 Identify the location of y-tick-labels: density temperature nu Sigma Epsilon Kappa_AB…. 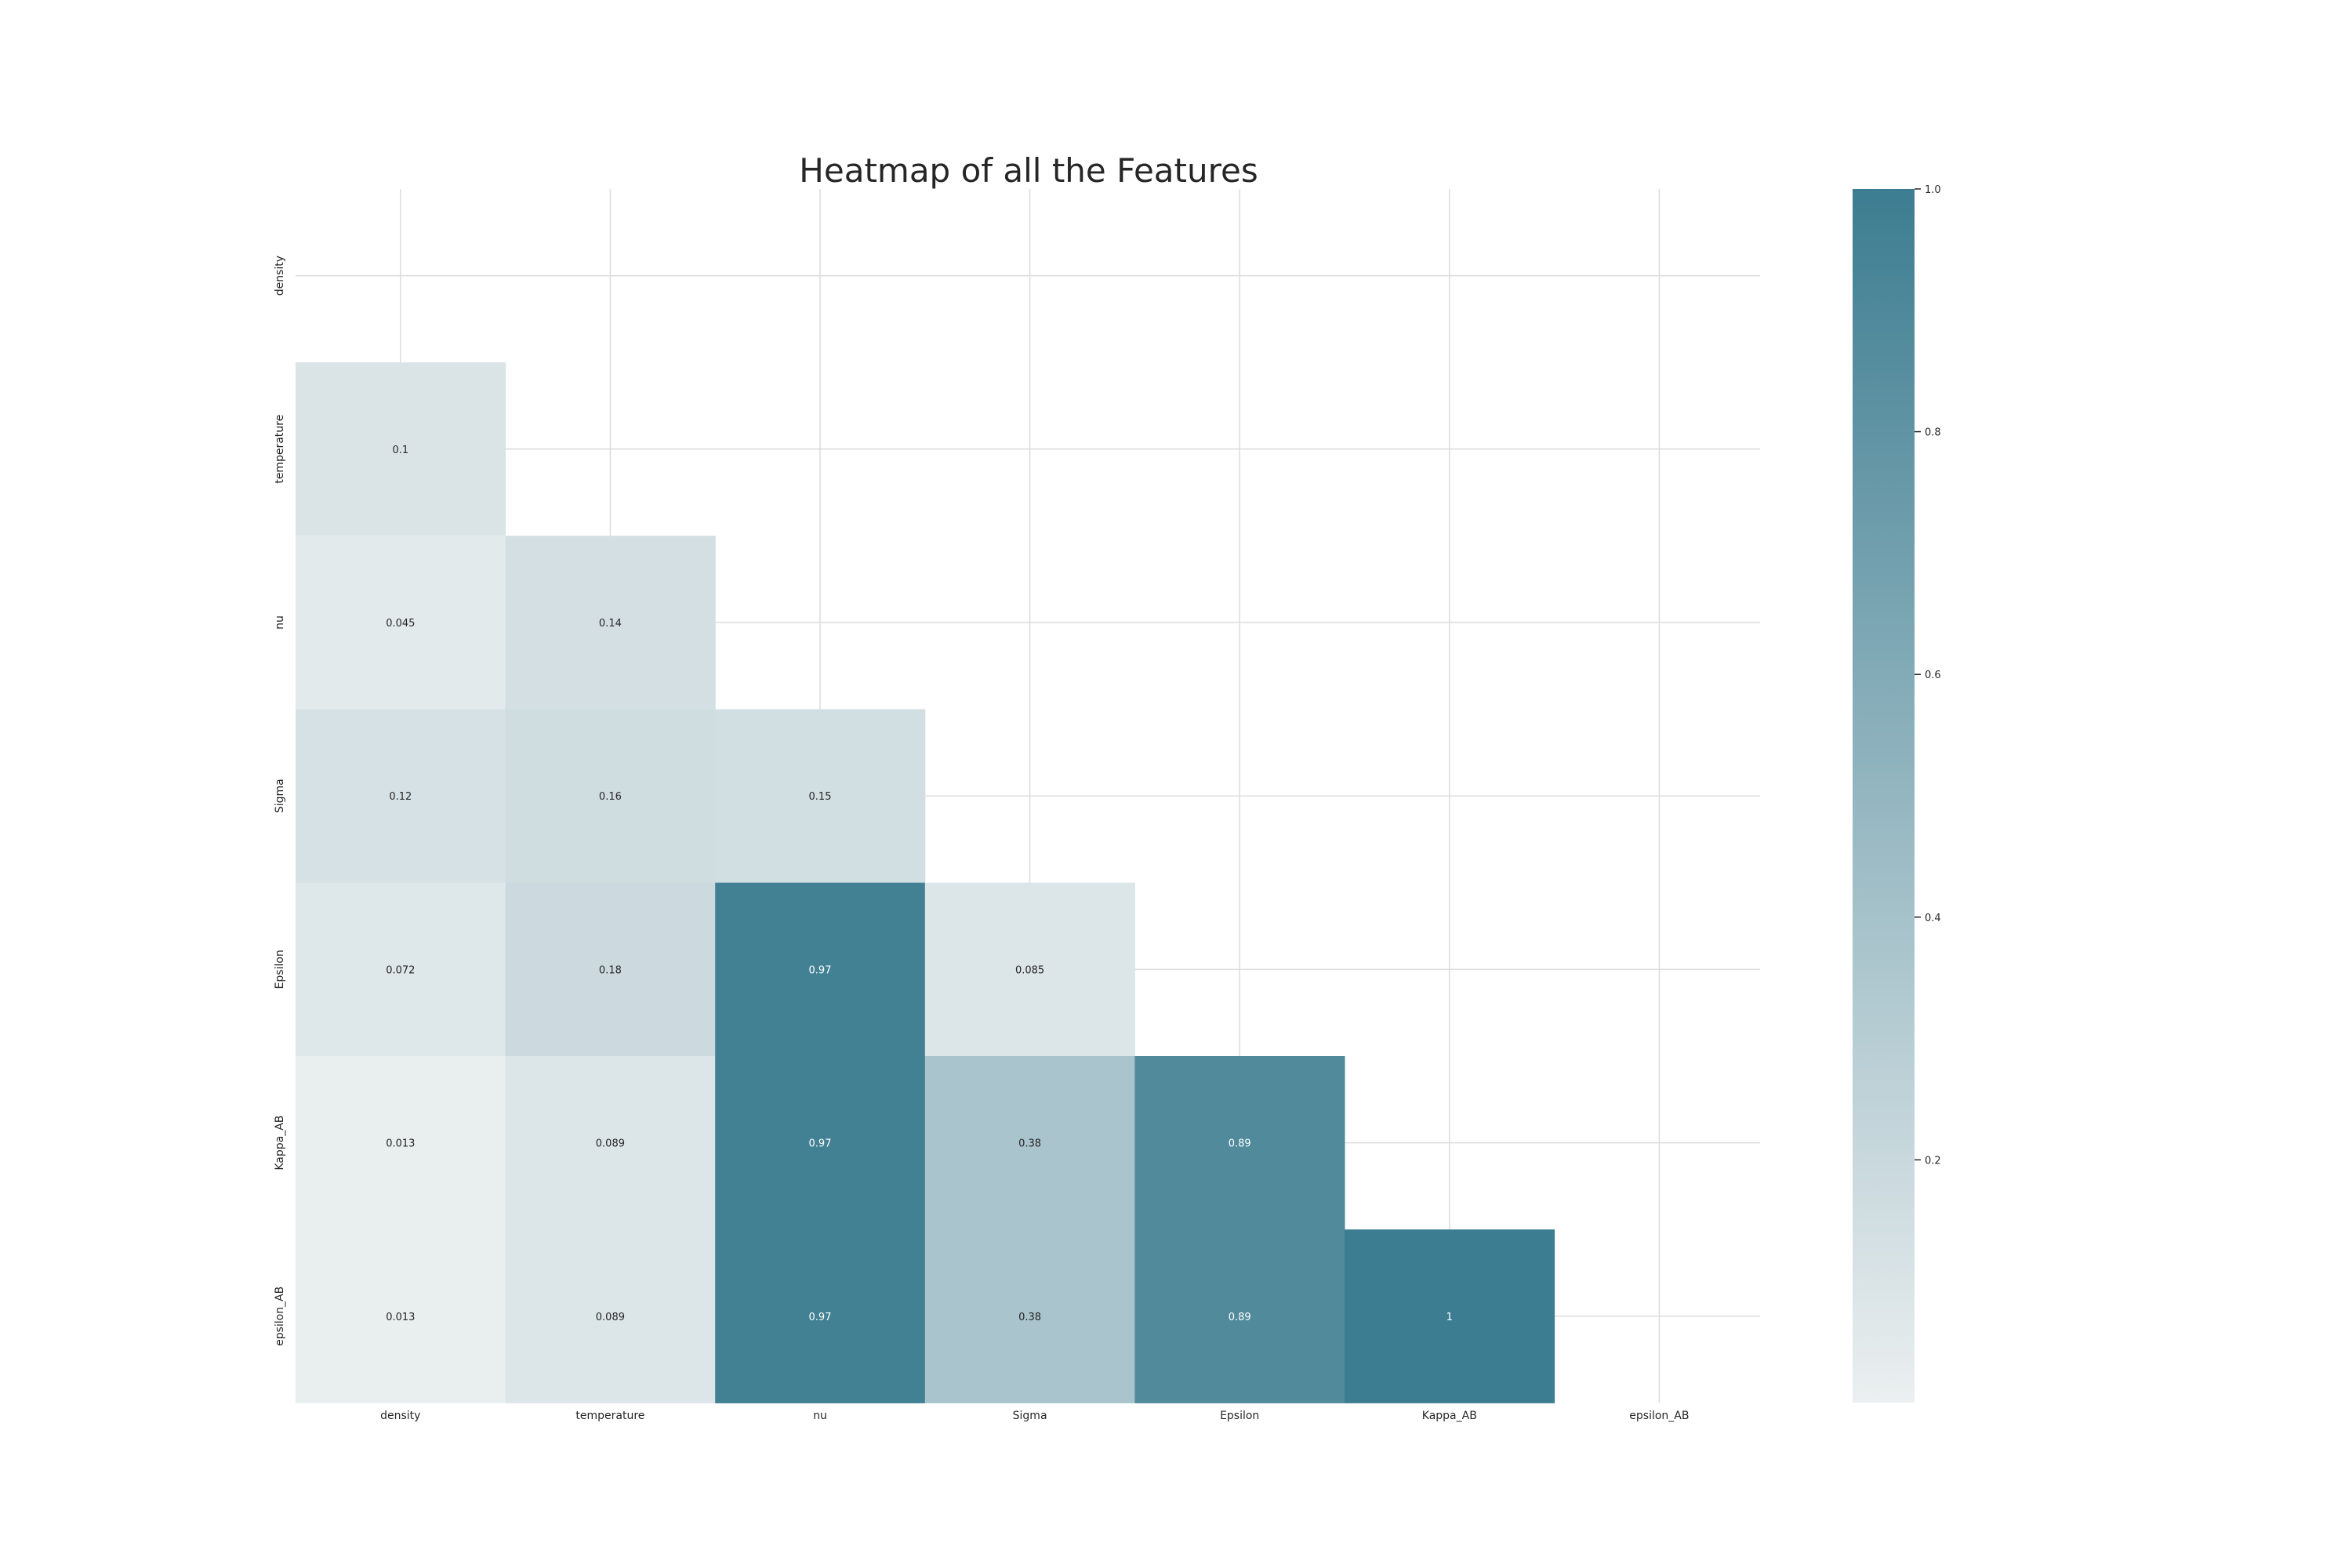
(280, 801).